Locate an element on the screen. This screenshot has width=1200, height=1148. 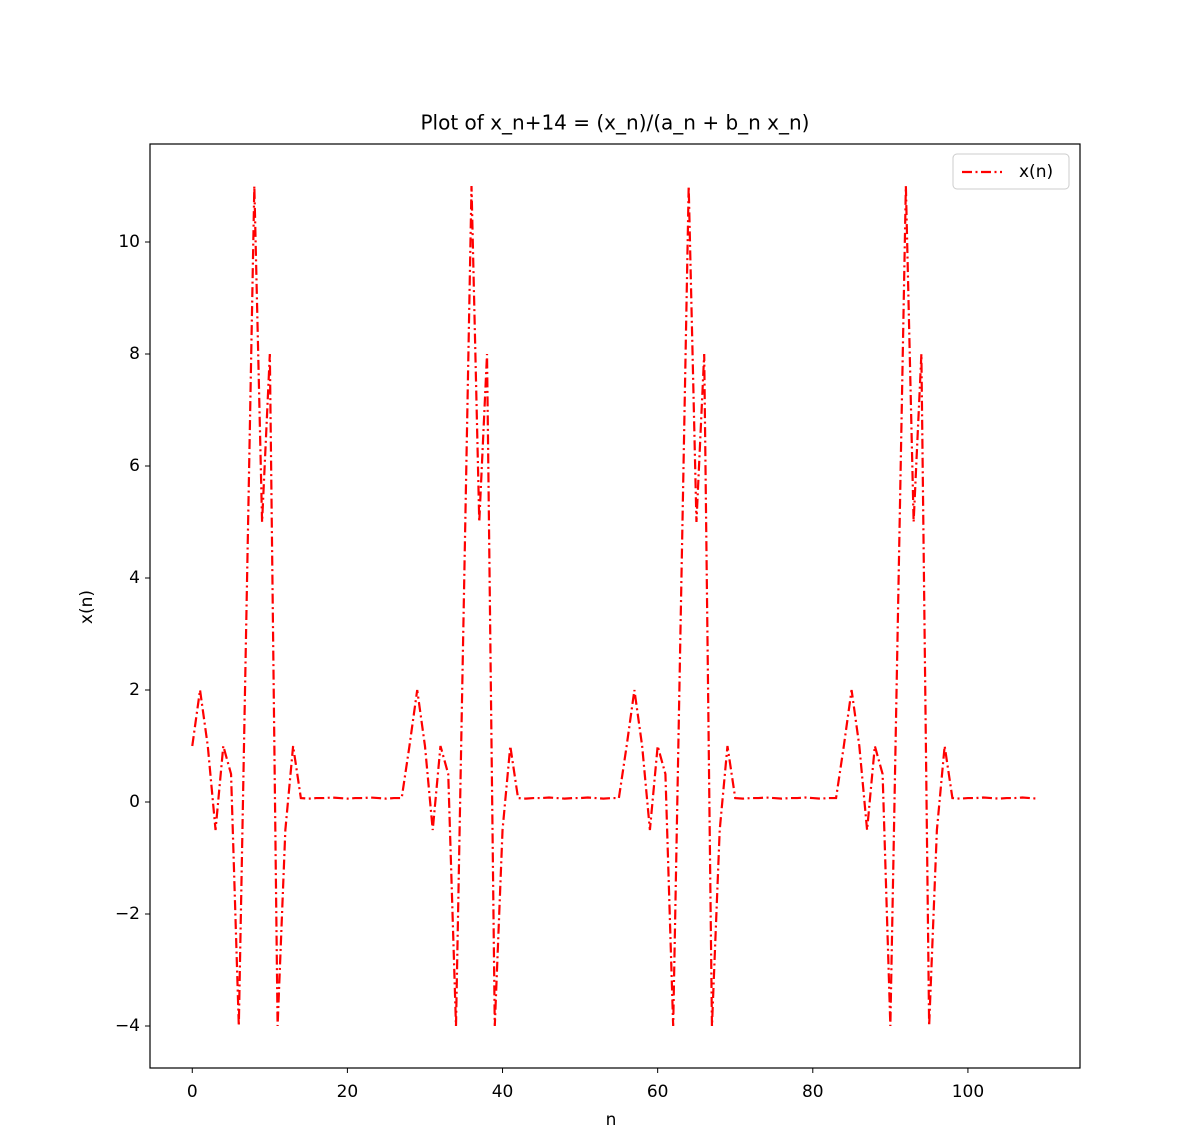
y-tick-label: 4 is located at coordinates (134, 578).